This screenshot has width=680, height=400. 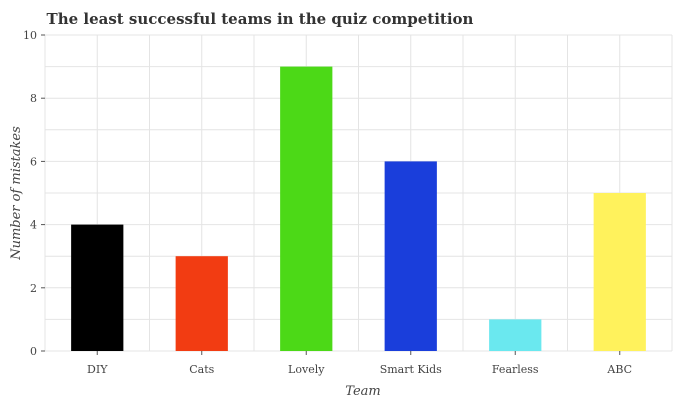 What do you see at coordinates (33, 351) in the screenshot?
I see `y-tick-label: 0` at bounding box center [33, 351].